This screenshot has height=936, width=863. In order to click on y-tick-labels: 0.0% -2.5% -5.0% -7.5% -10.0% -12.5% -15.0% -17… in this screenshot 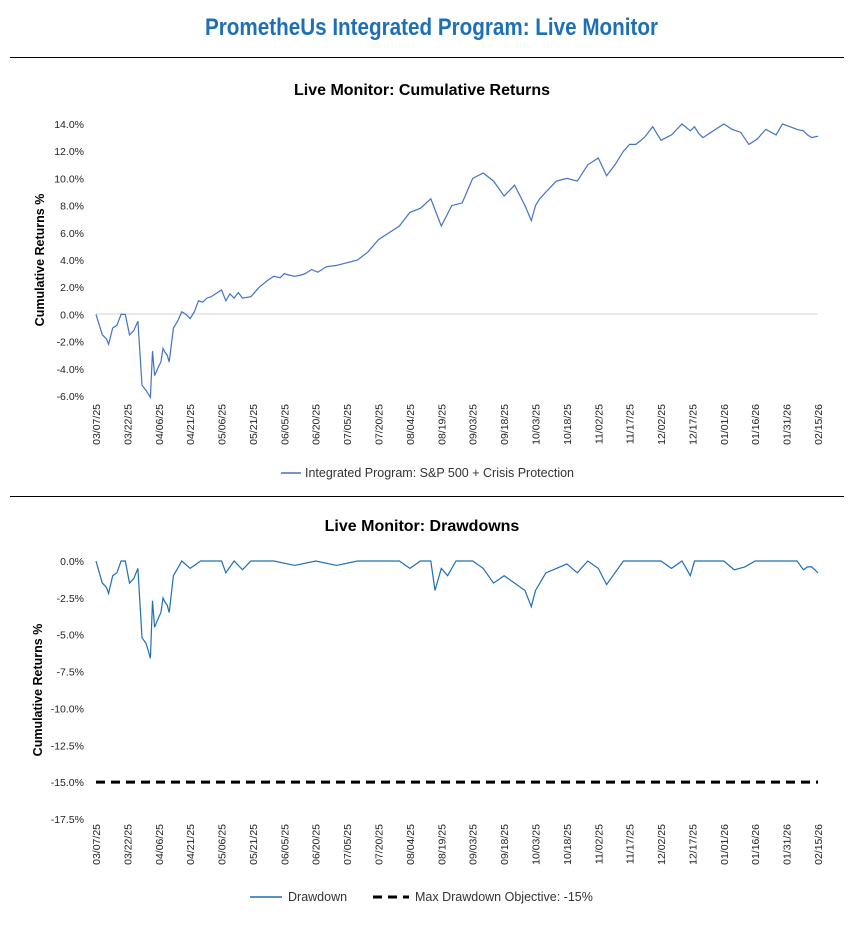, I will do `click(67, 691)`.